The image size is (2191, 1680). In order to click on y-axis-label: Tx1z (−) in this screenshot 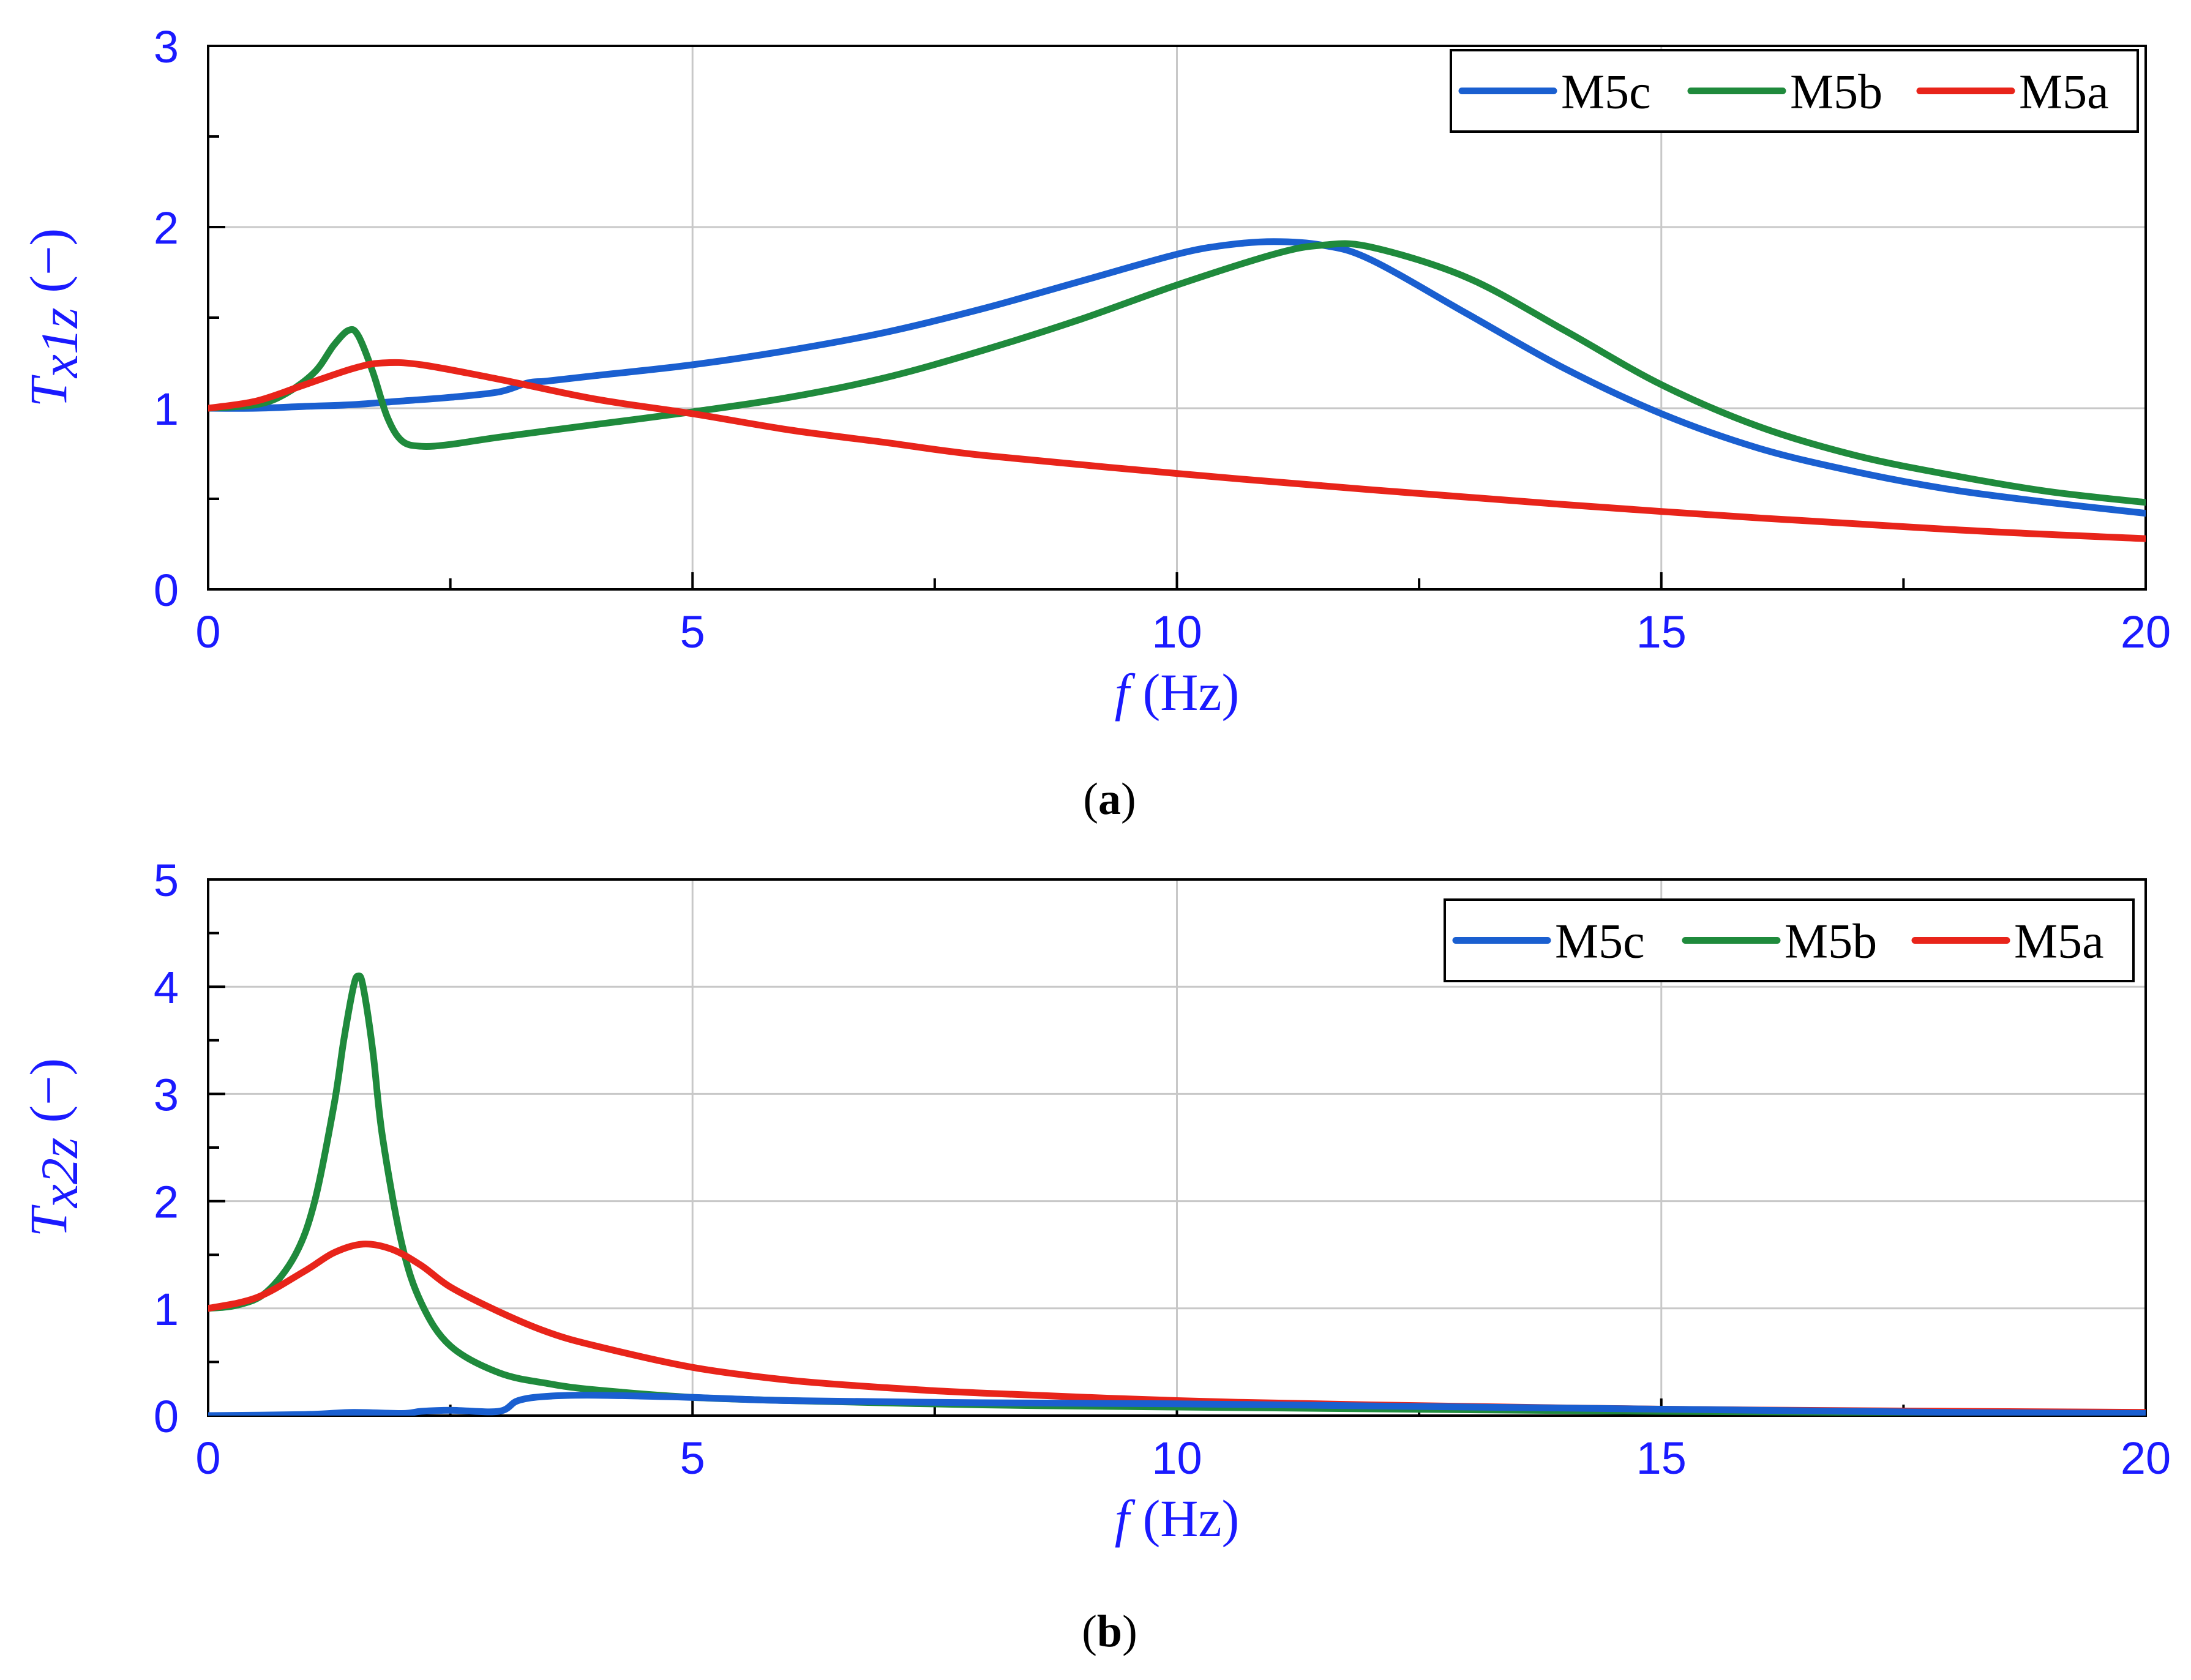, I will do `click(54, 317)`.